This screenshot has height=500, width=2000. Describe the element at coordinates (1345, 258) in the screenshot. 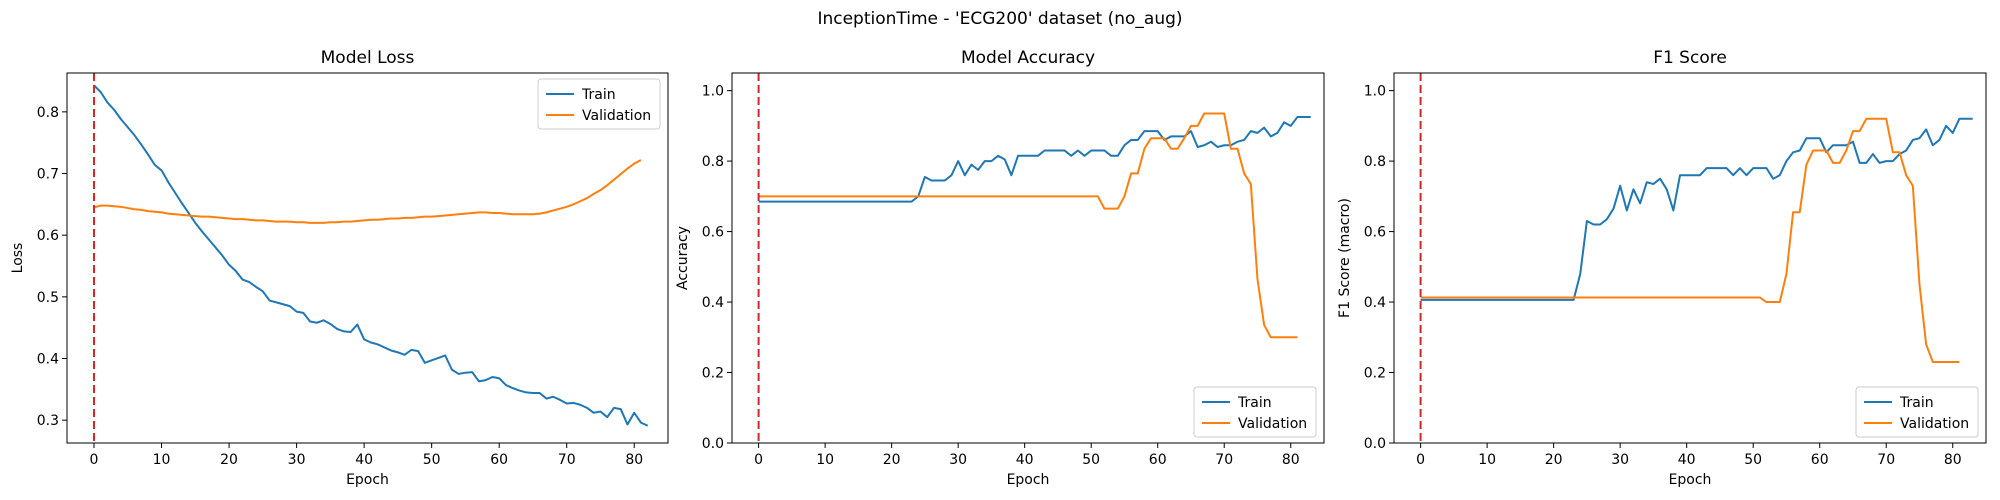

I see `y-axis-label: F1 Score (macro)` at that location.